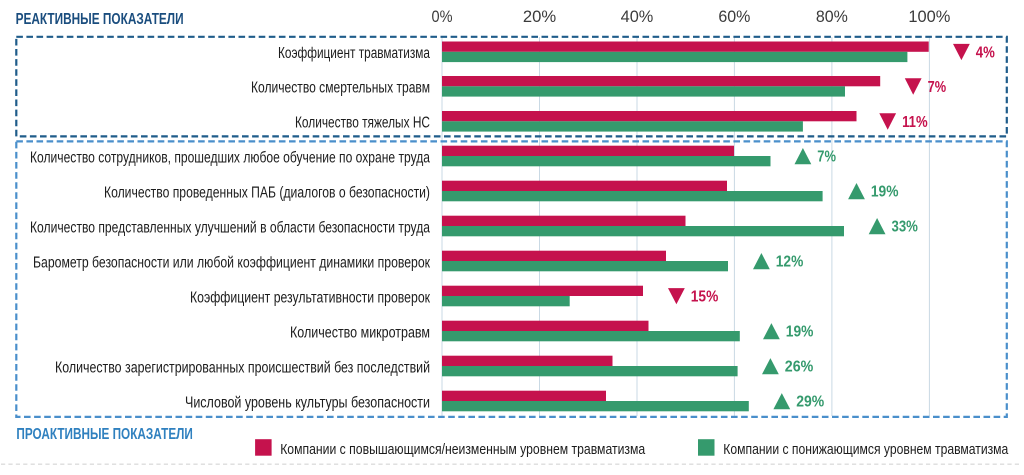 Image resolution: width=1024 pixels, height=475 pixels. I want to click on svg-text: Количество смертельных травм, so click(340, 88).